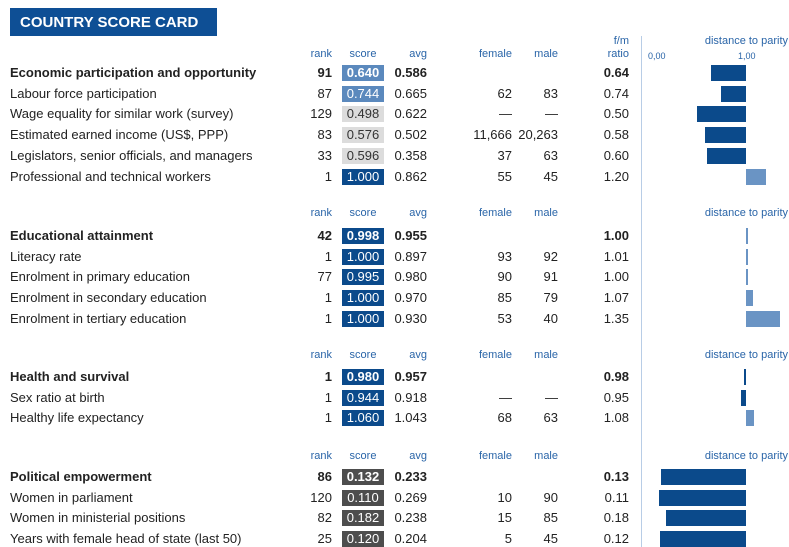 The image size is (789, 547). What do you see at coordinates (410, 397) in the screenshot?
I see `avg: 0.918` at bounding box center [410, 397].